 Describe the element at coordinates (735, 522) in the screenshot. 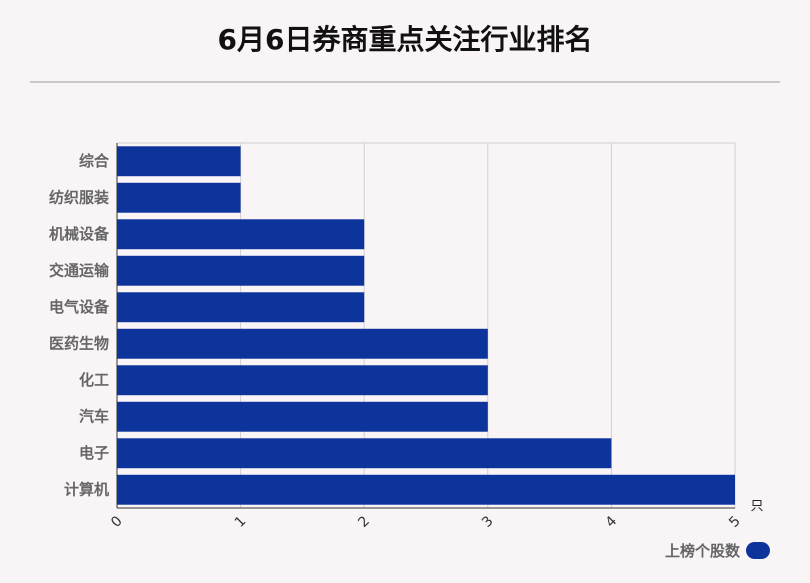

I see `x-tick-label: 5` at that location.